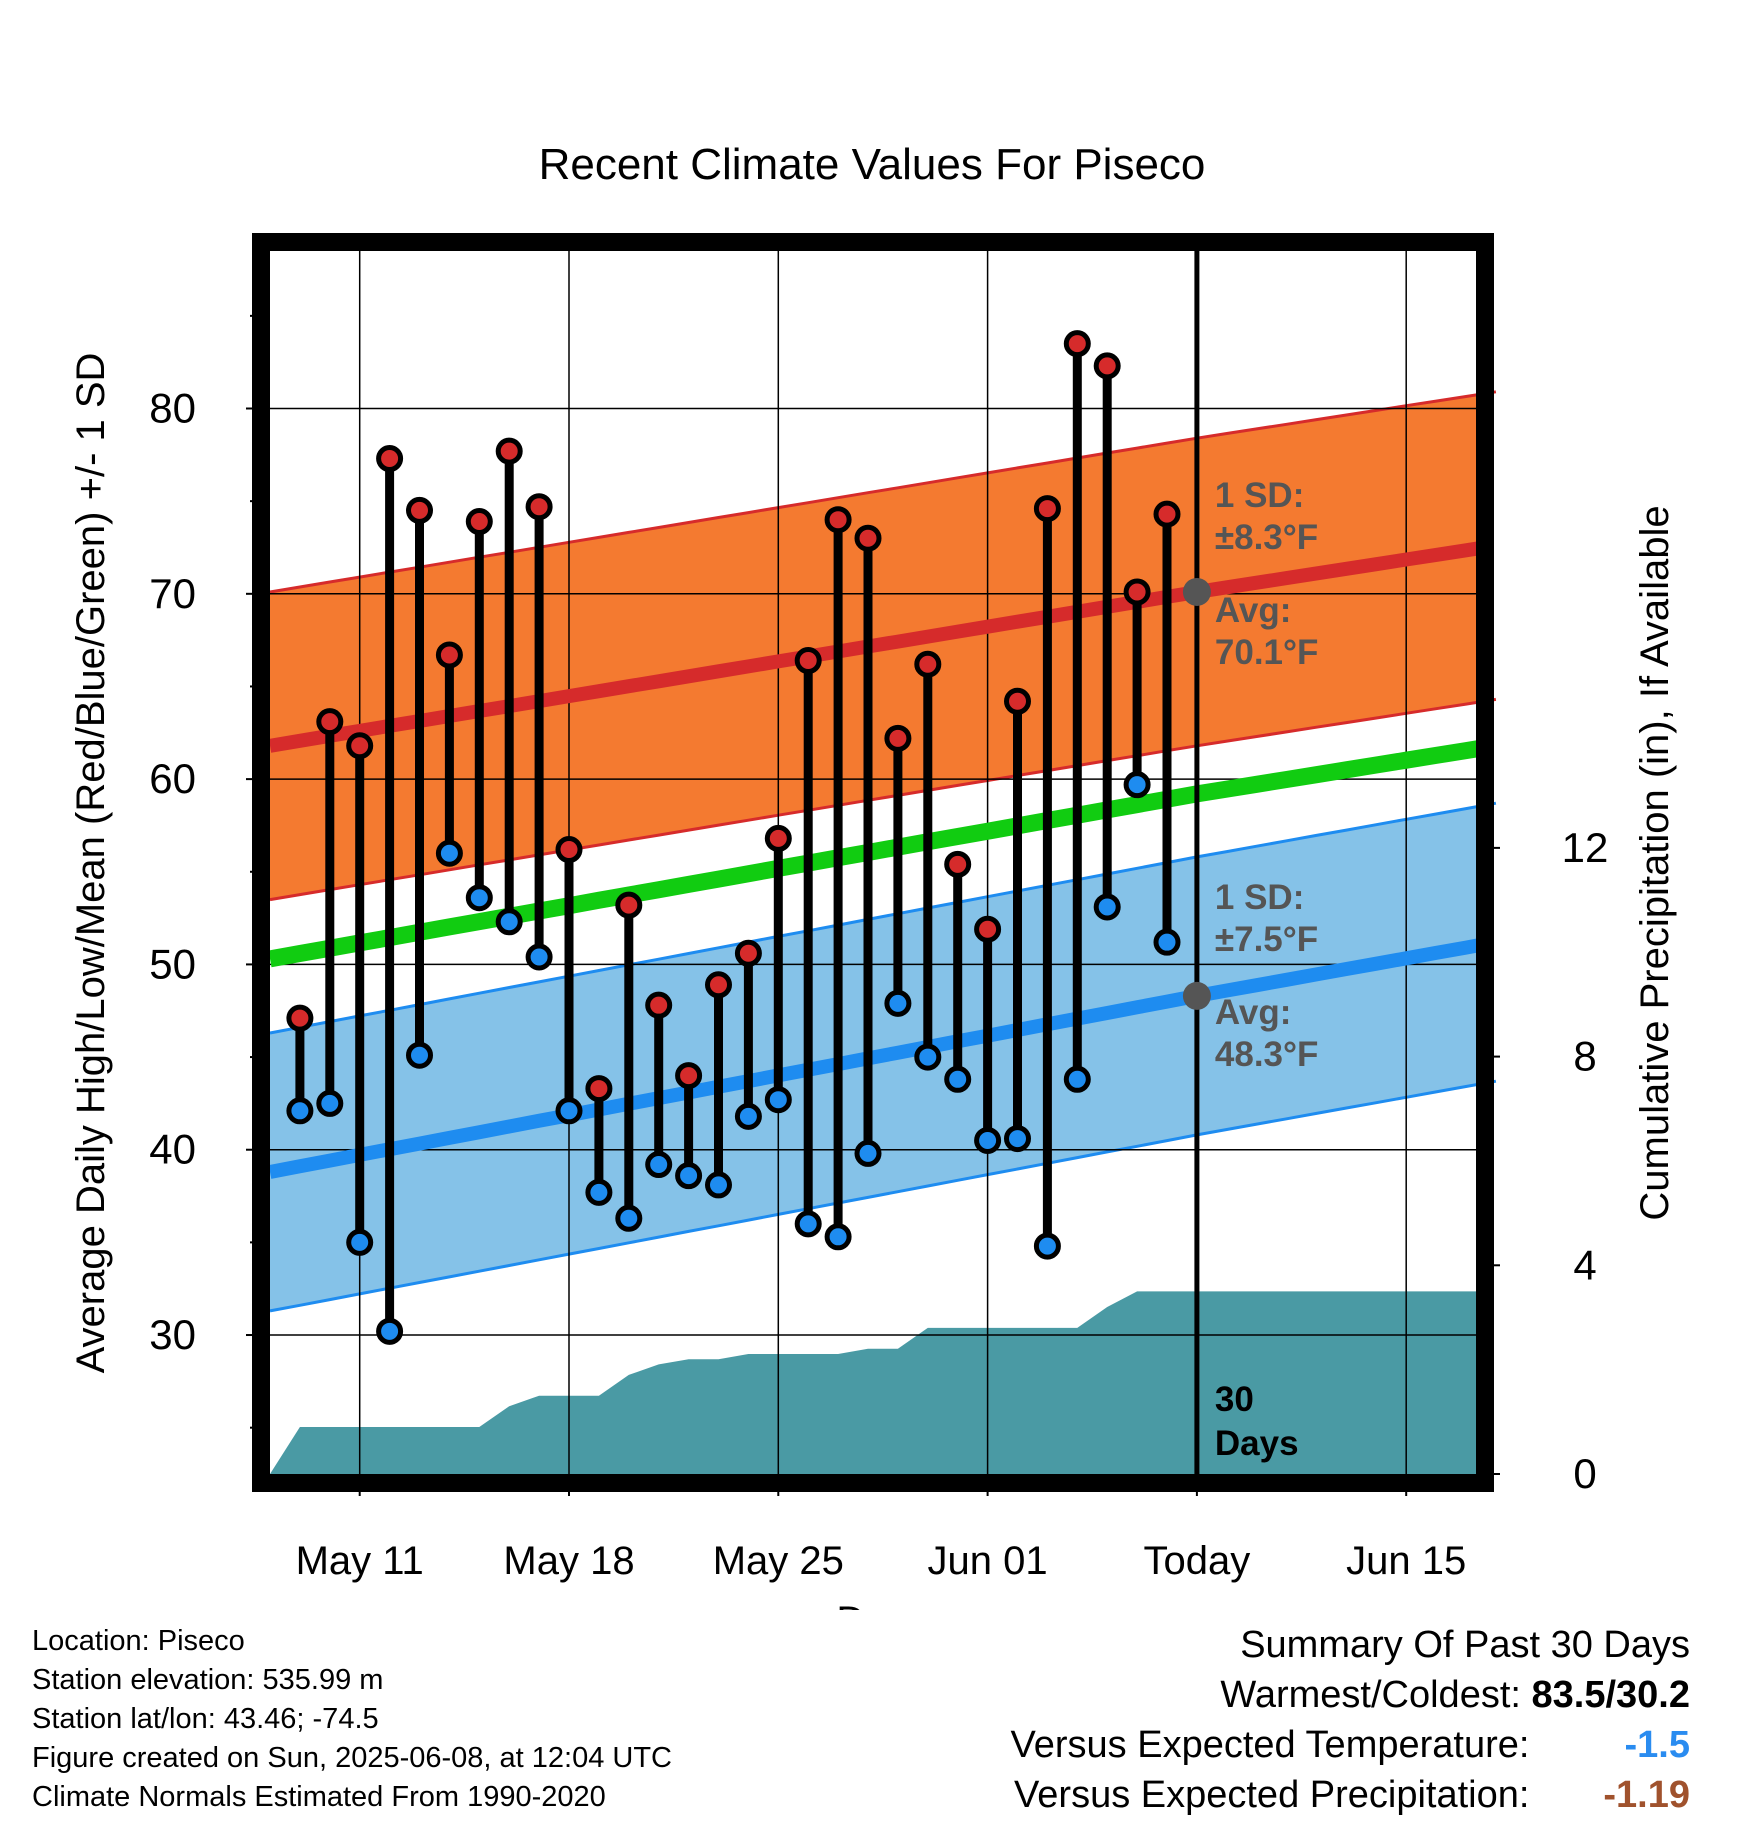 Image resolution: width=1748 pixels, height=1828 pixels. I want to click on summary-precip-row: Versus Expected Precipitation: -1.19, so click(1350, 1795).